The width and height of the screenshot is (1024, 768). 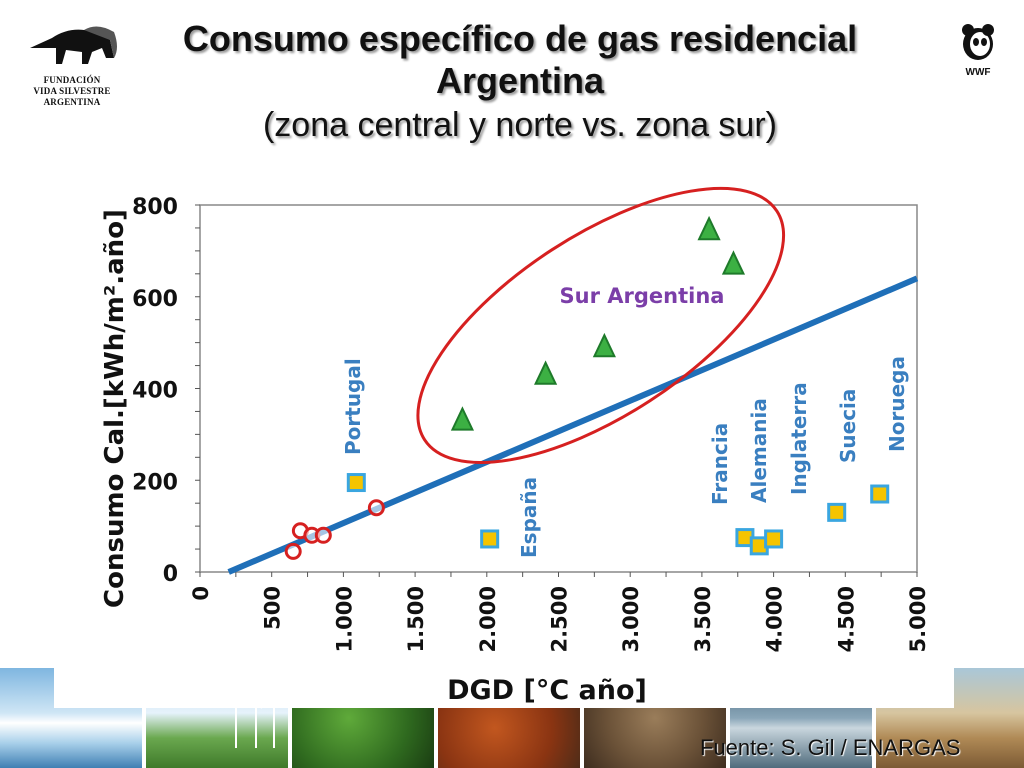 I want to click on x-tick-label: 5.000, so click(x=918, y=619).